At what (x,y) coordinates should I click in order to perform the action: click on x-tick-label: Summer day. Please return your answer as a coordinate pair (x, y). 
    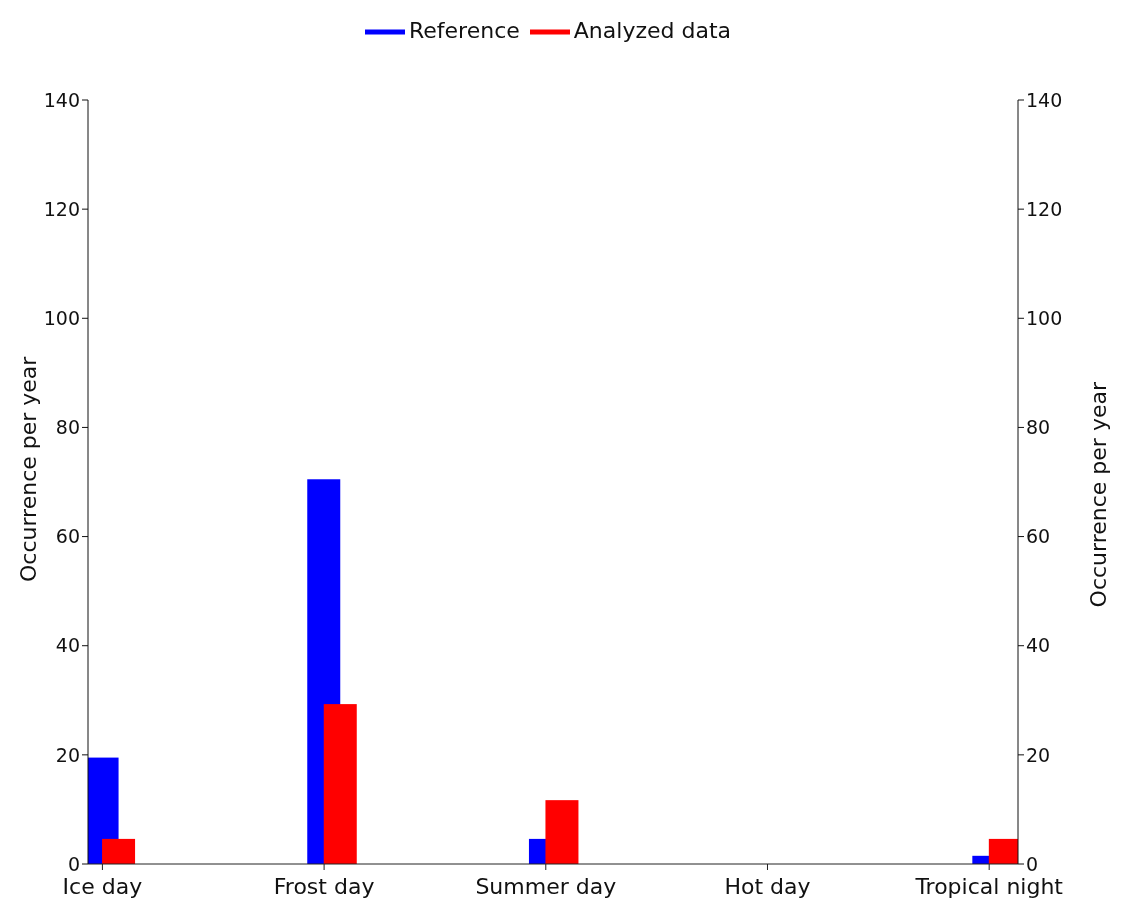
    Looking at the image, I should click on (546, 886).